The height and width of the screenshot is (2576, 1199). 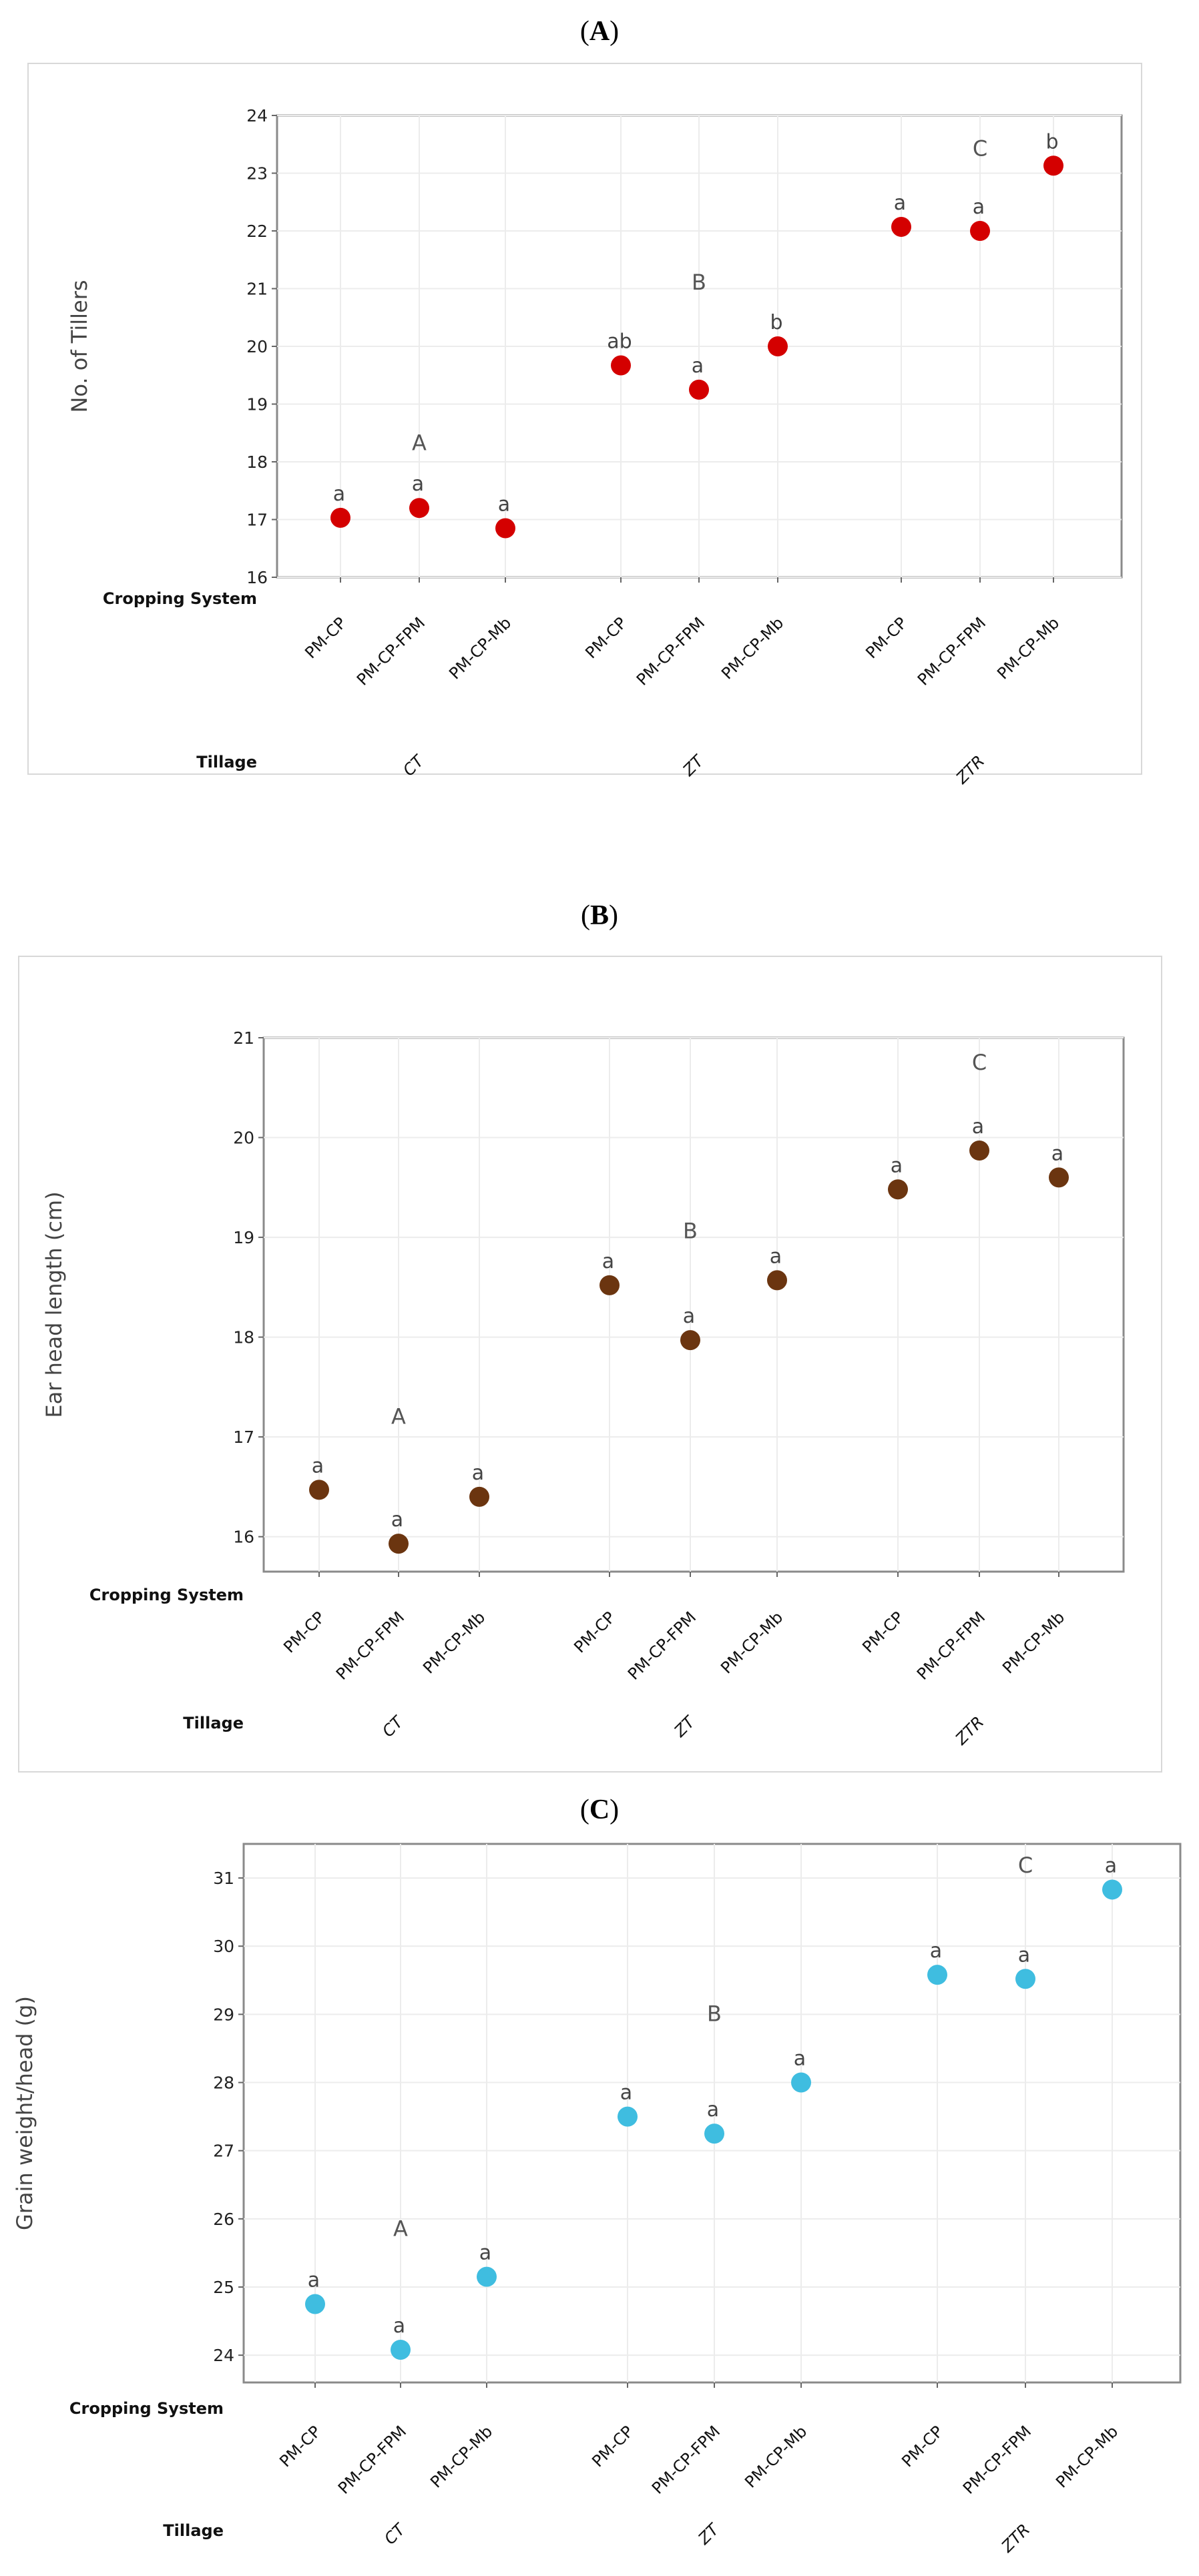 What do you see at coordinates (79, 346) in the screenshot?
I see `y-axis-title: No. of Tillers` at bounding box center [79, 346].